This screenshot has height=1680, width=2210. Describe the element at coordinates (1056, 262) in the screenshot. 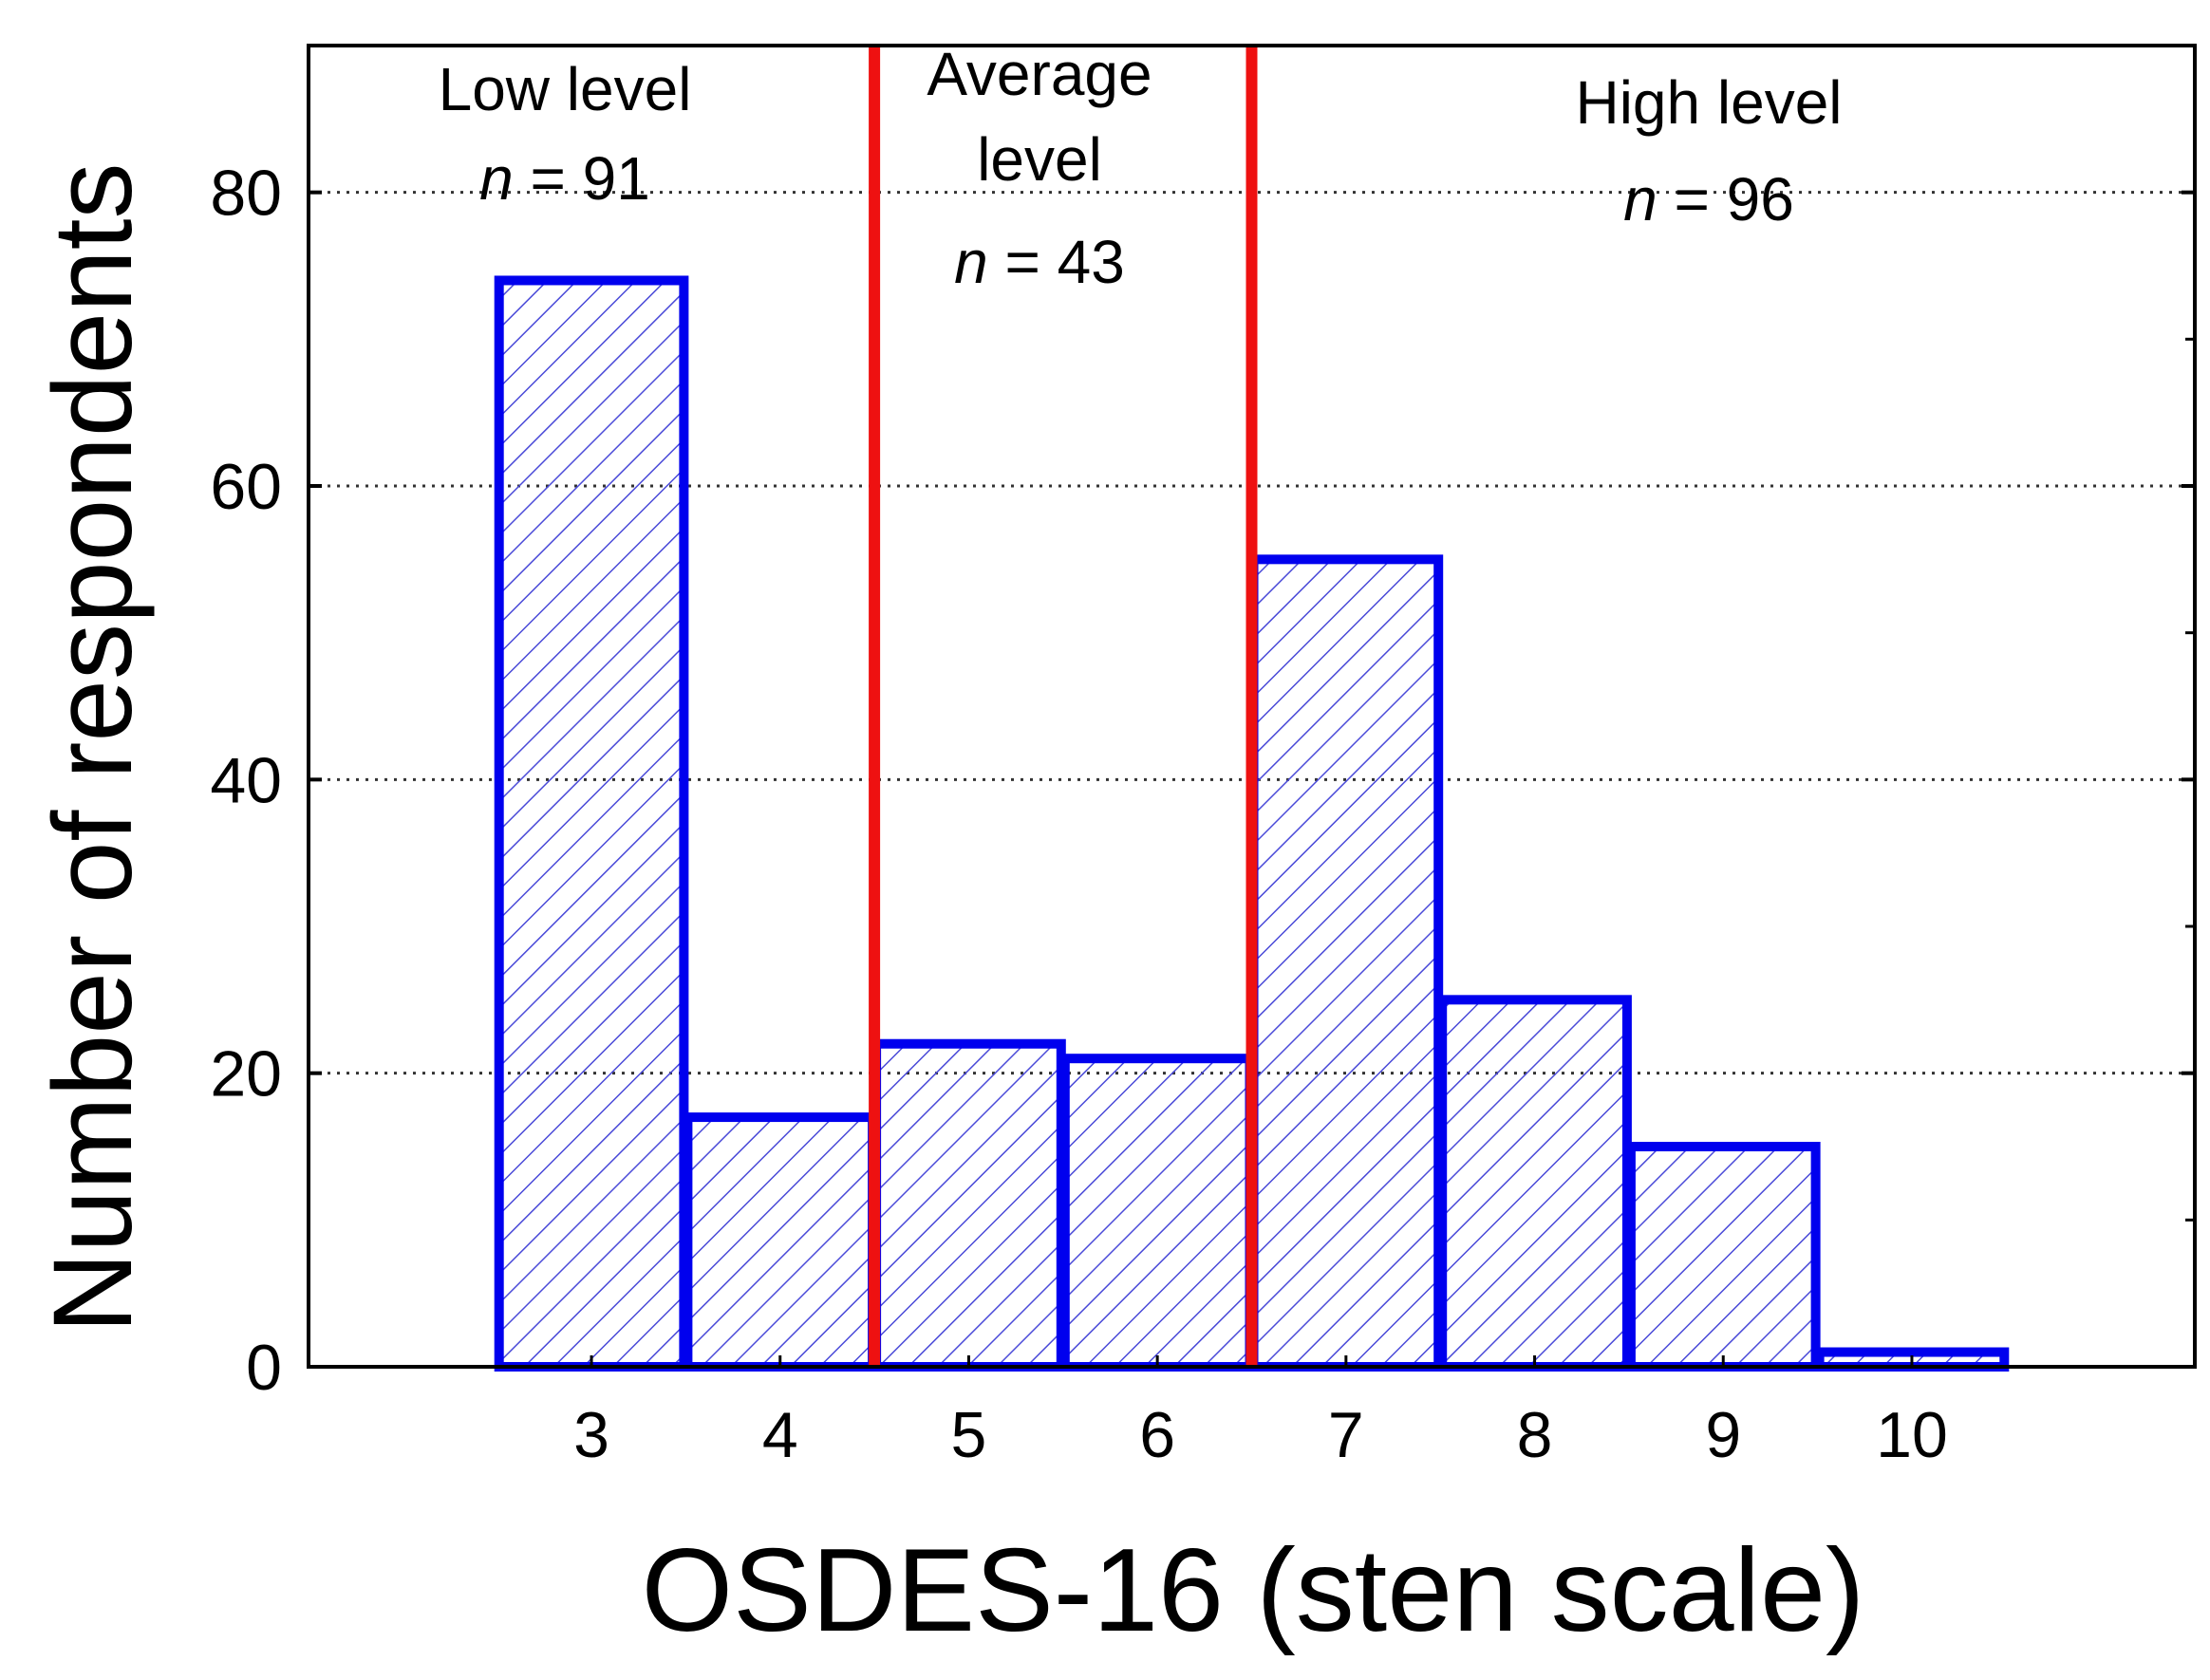

I see `region-2-n-value: = 43` at that location.